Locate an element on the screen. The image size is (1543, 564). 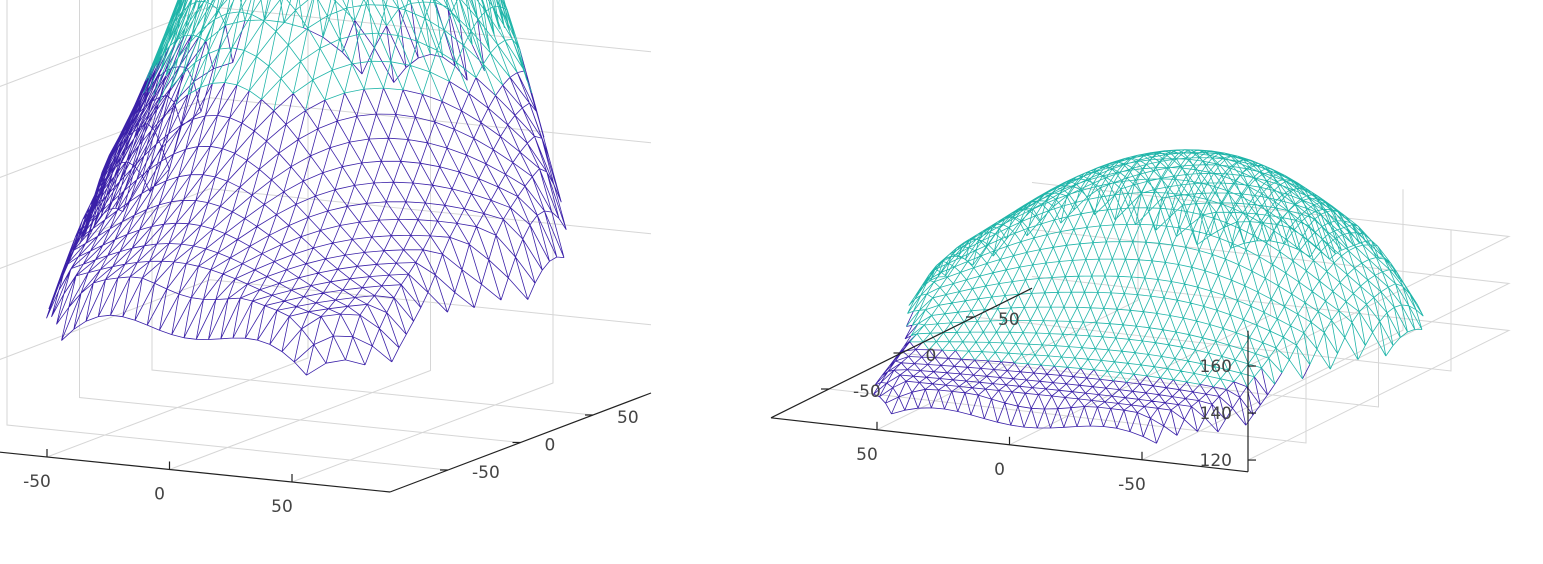
axes: 50 0 -50 -50 0 50 120 140 160 is located at coordinates (1013, 391).